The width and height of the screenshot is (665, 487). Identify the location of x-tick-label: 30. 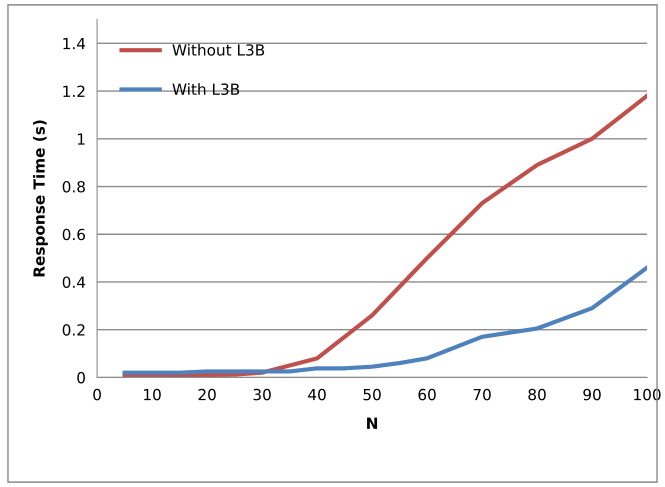
(262, 394).